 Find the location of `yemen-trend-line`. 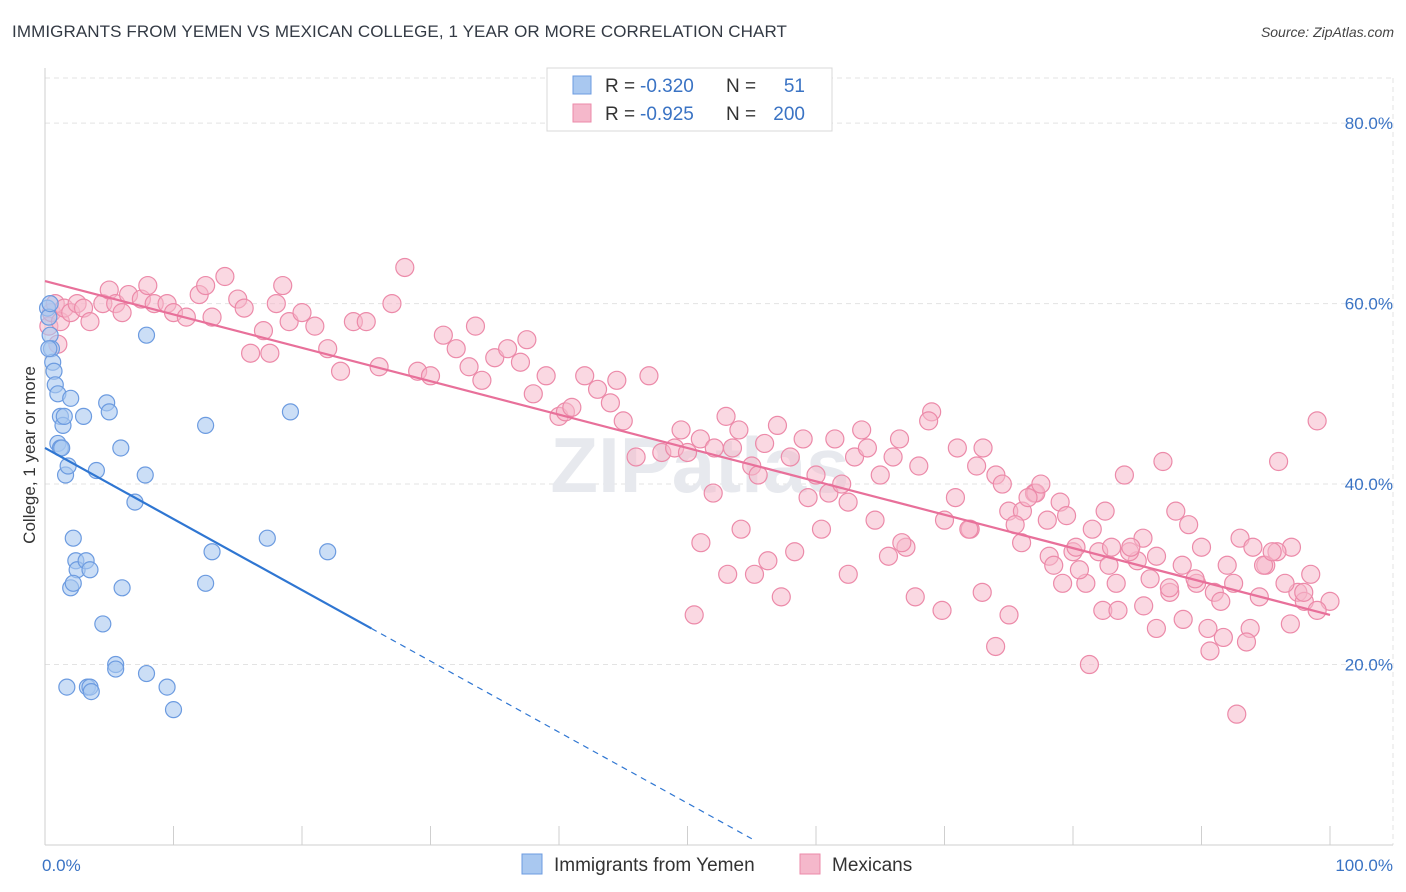

yemen-trend-line is located at coordinates (208, 538).